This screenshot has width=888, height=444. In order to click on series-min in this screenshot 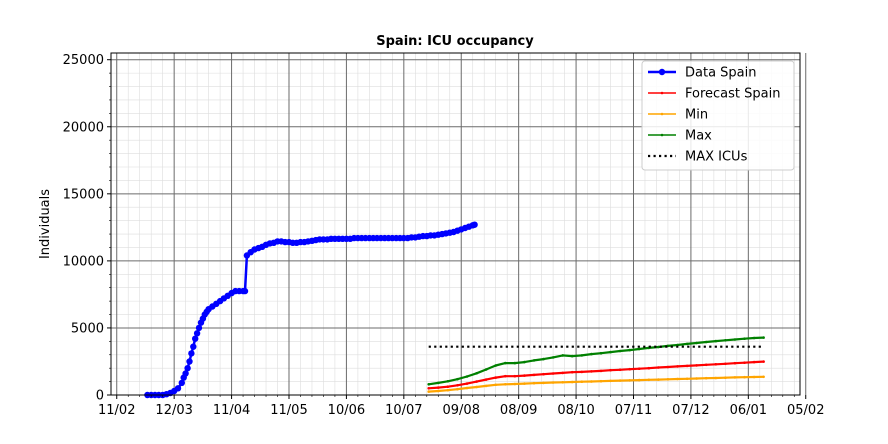, I will do `click(596, 384)`.